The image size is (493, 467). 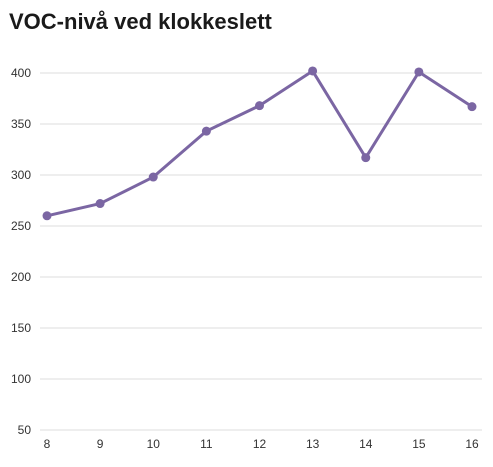 I want to click on x-tick-label-16: 16, so click(x=472, y=444).